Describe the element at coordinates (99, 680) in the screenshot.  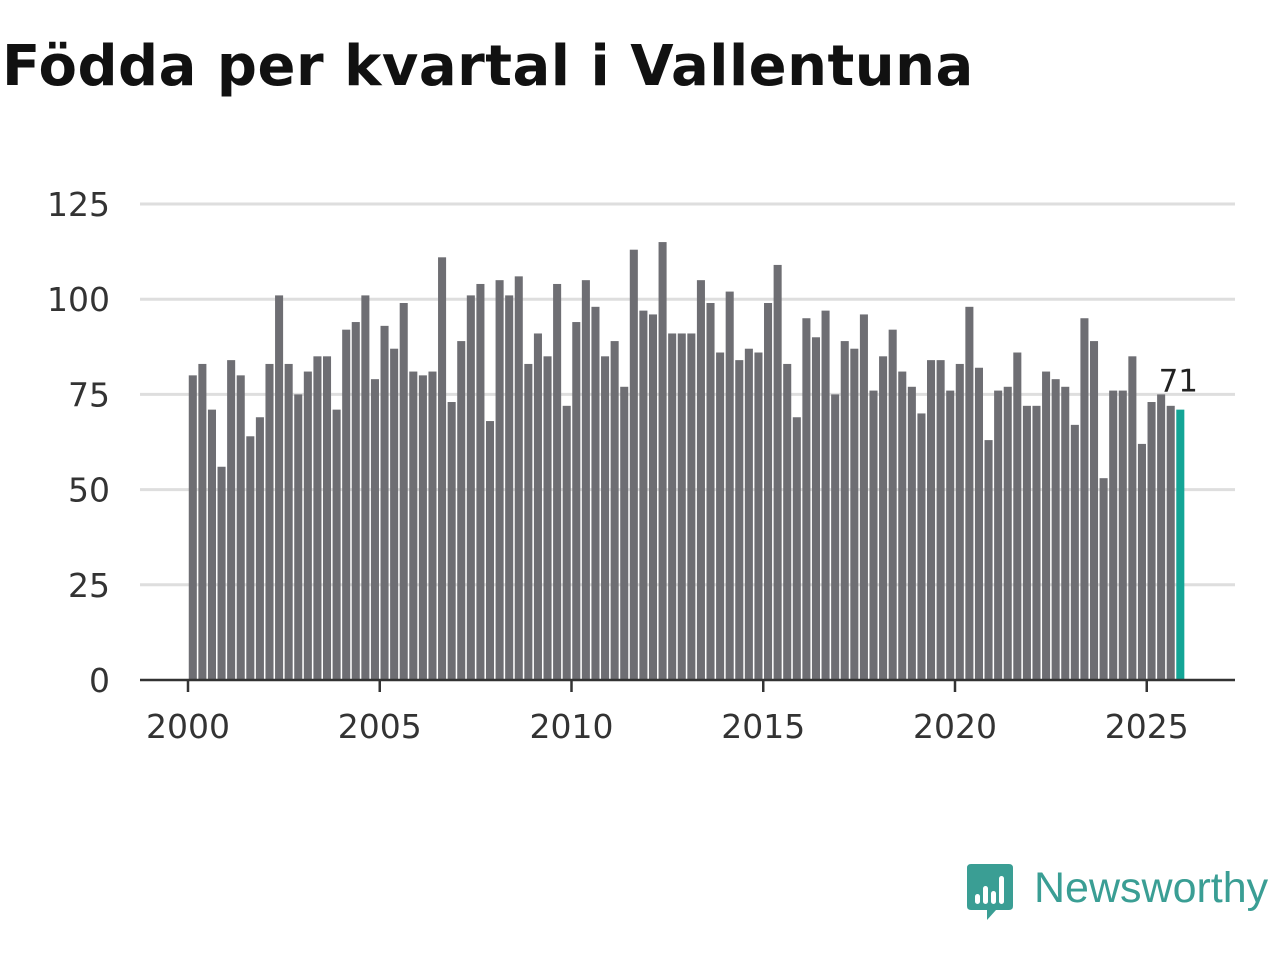
I see `y-tick-label-0: 0` at that location.